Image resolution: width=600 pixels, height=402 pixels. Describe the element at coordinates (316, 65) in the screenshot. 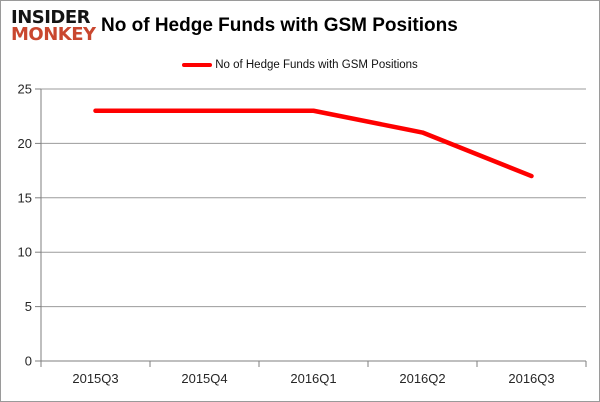

I see `legend-series-label: No of Hedge Funds with GSM Positions` at that location.